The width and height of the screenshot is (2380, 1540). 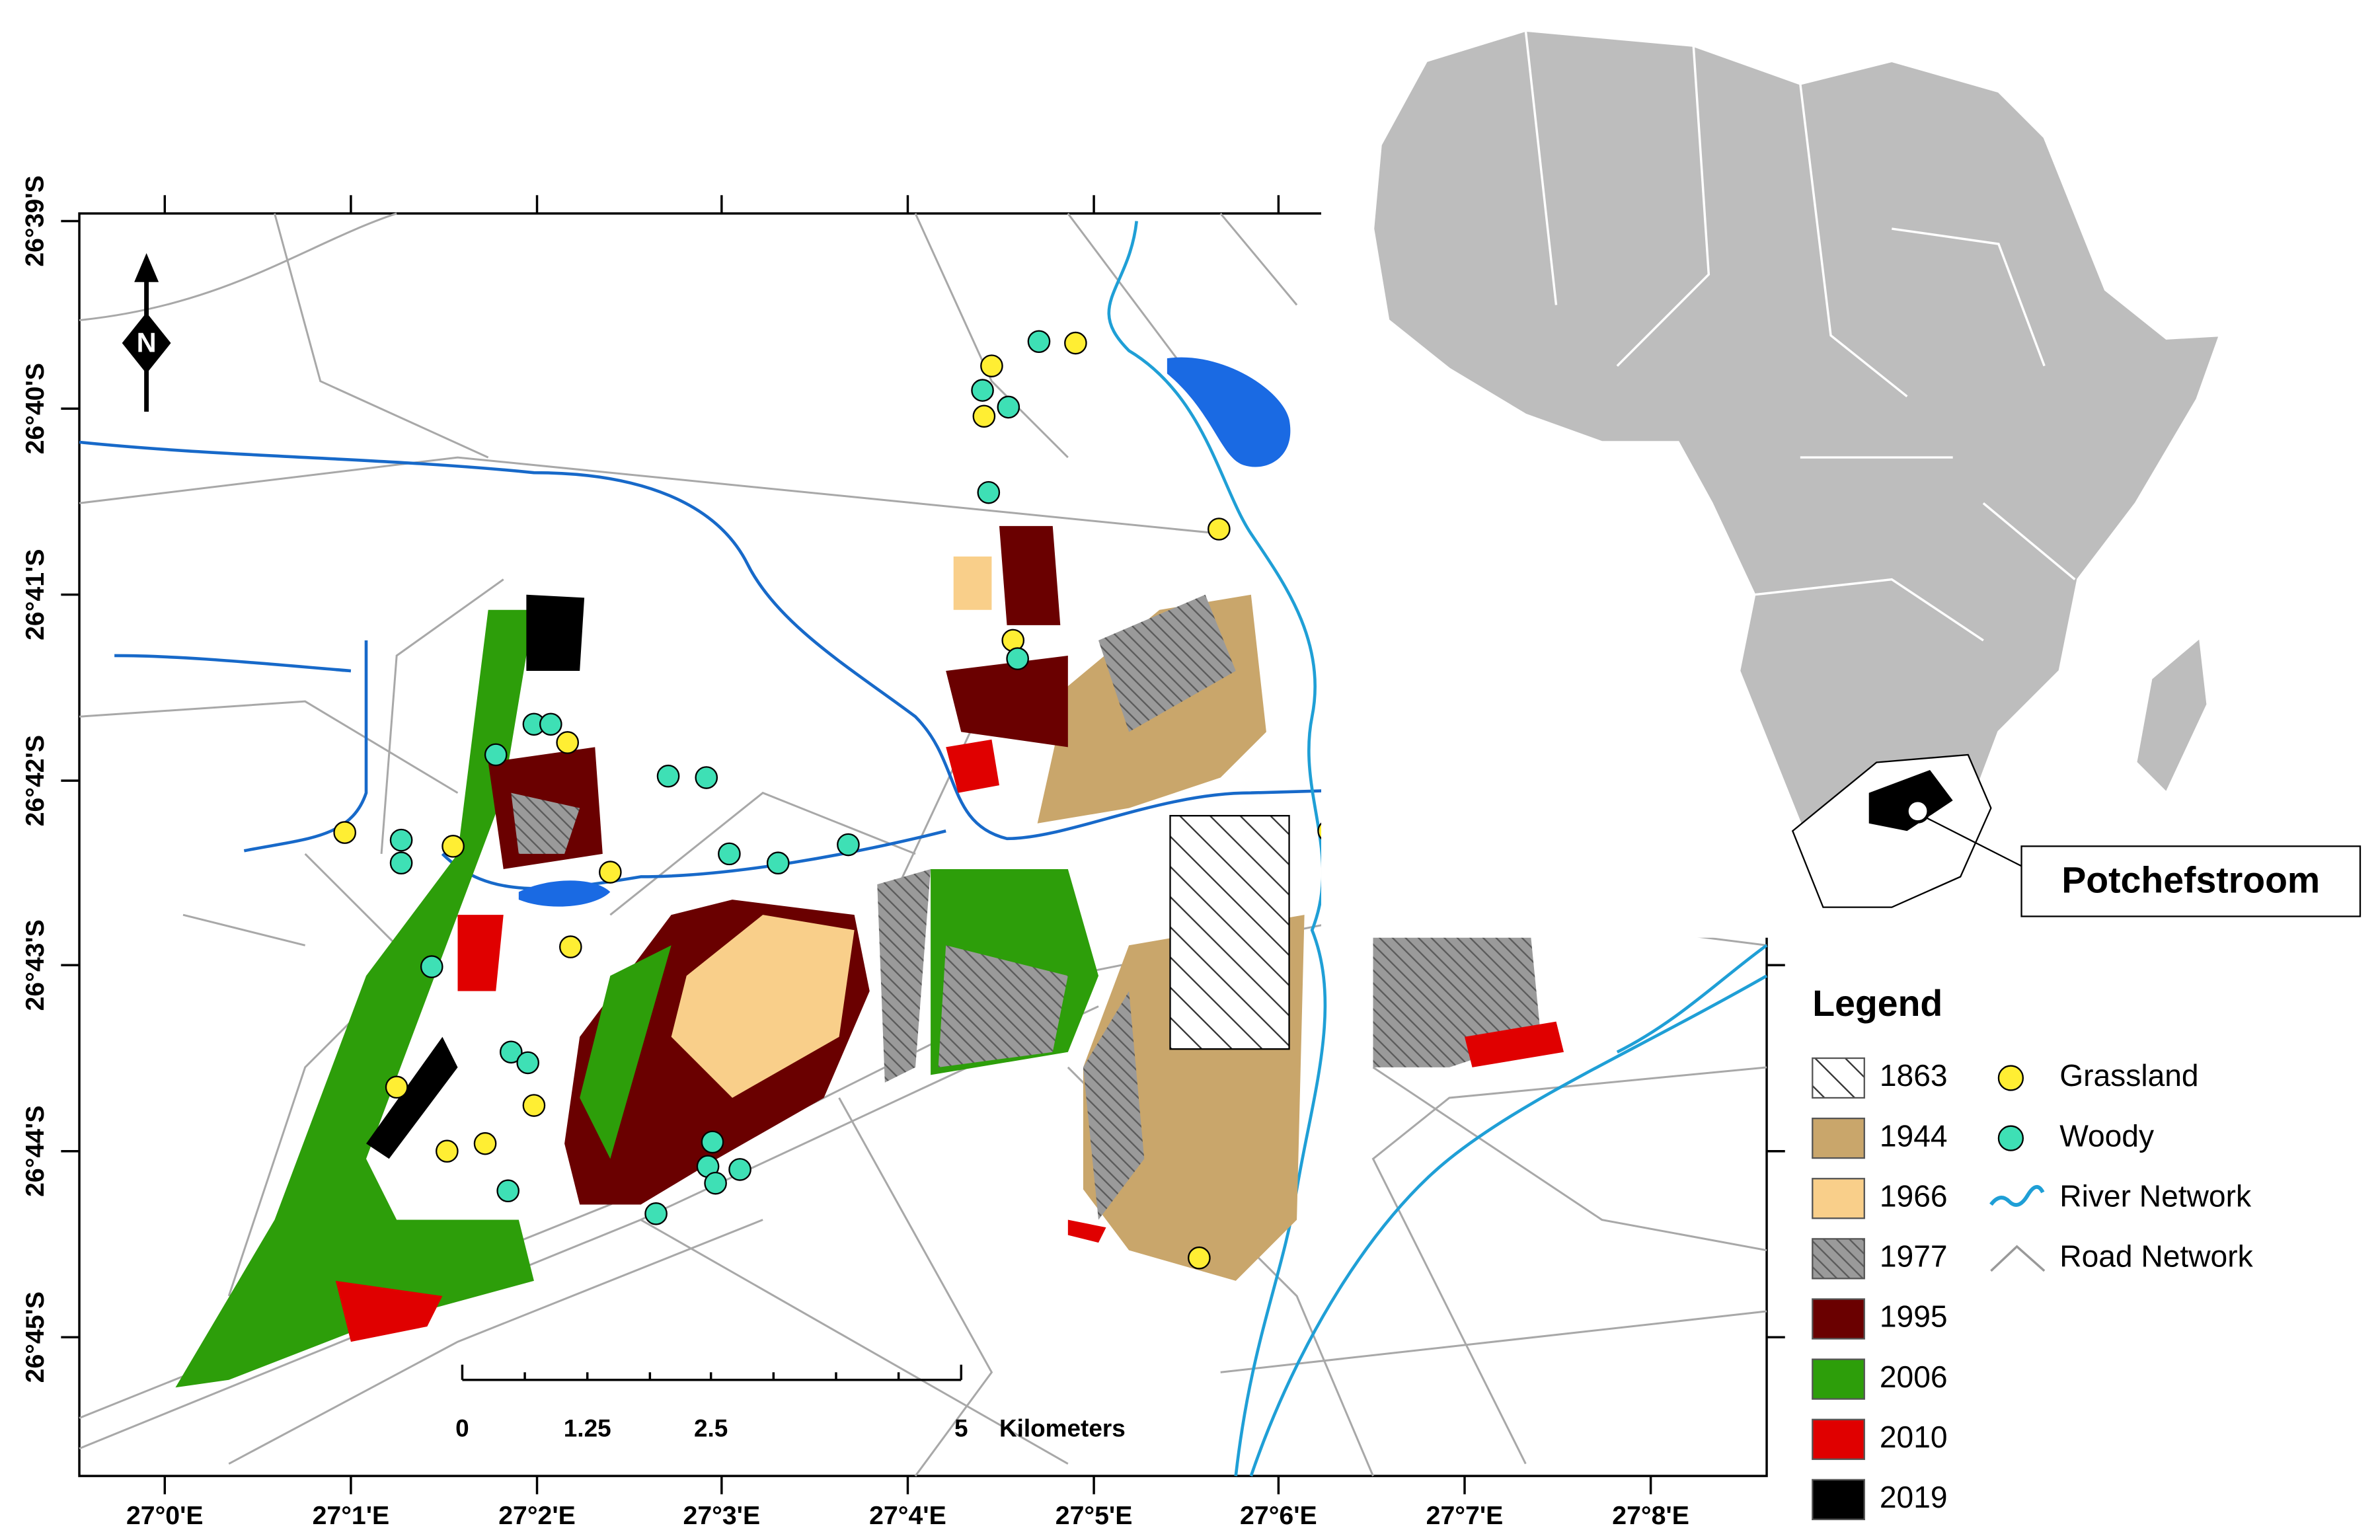 What do you see at coordinates (1973, 841) in the screenshot?
I see `callout-line` at bounding box center [1973, 841].